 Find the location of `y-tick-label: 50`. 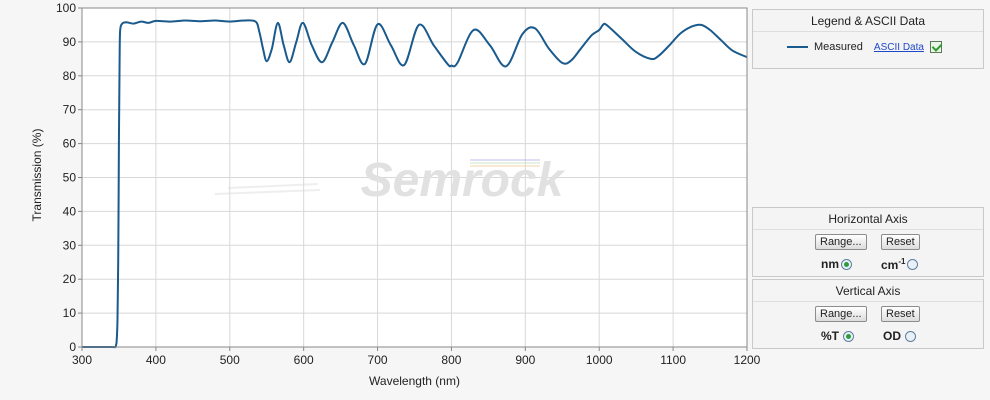

y-tick-label: 50 is located at coordinates (70, 178).